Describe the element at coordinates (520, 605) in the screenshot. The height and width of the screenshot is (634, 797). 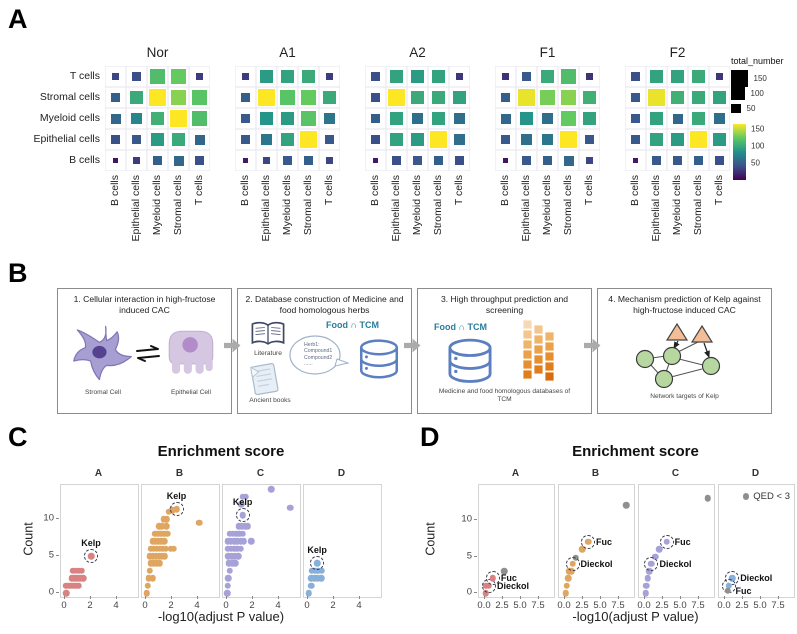
I see `x-tick-label: 5.0` at that location.